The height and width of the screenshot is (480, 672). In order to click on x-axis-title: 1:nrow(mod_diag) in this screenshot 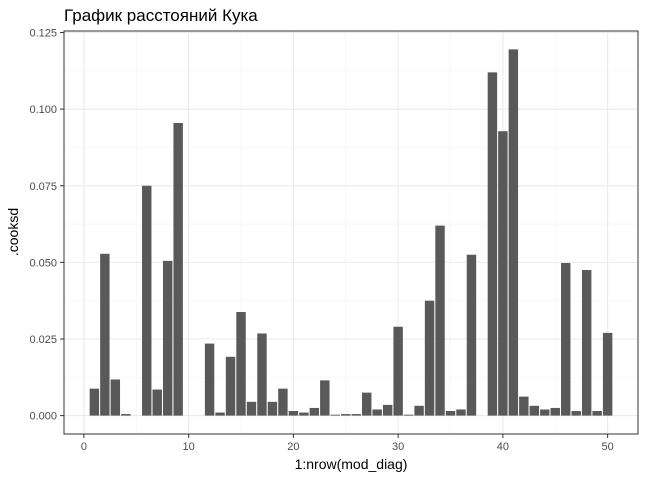, I will do `click(351, 464)`.